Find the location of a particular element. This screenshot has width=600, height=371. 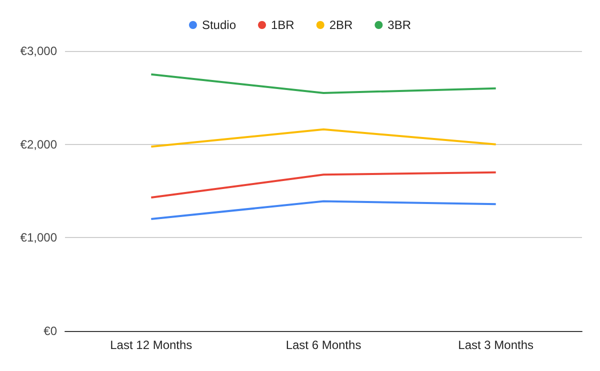

y-tick-label: €2,000 is located at coordinates (39, 144).